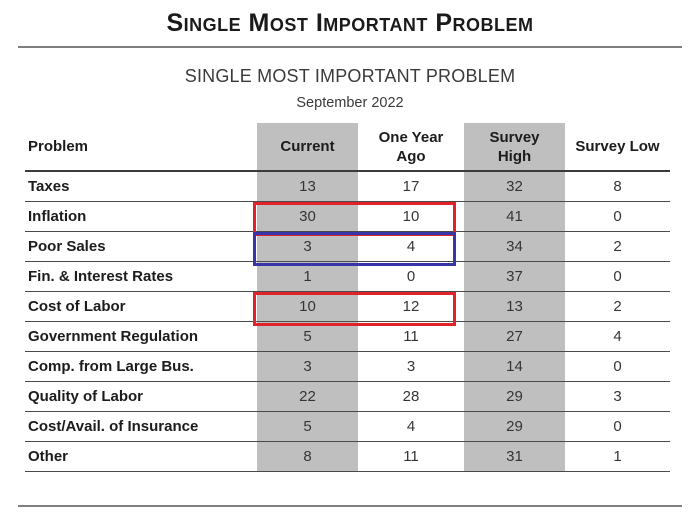 The height and width of the screenshot is (524, 700). What do you see at coordinates (411, 396) in the screenshot?
I see `cell-one-year-ago: 28` at bounding box center [411, 396].